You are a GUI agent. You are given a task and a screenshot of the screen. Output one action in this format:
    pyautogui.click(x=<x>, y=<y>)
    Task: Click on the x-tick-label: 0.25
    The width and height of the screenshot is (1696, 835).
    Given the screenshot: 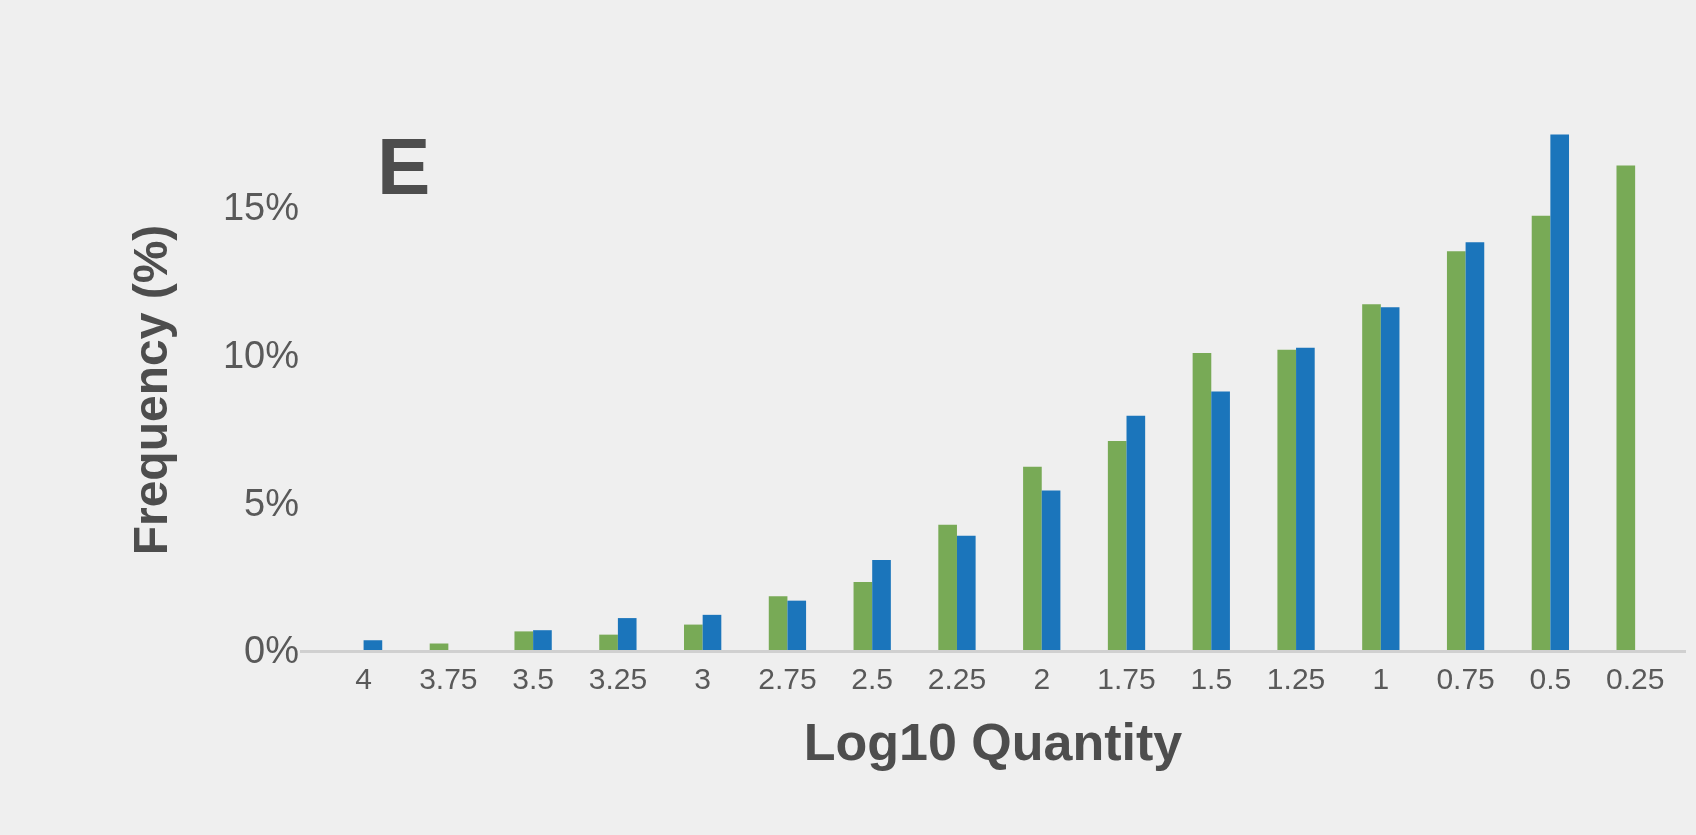 What is the action you would take?
    pyautogui.click(x=1635, y=678)
    